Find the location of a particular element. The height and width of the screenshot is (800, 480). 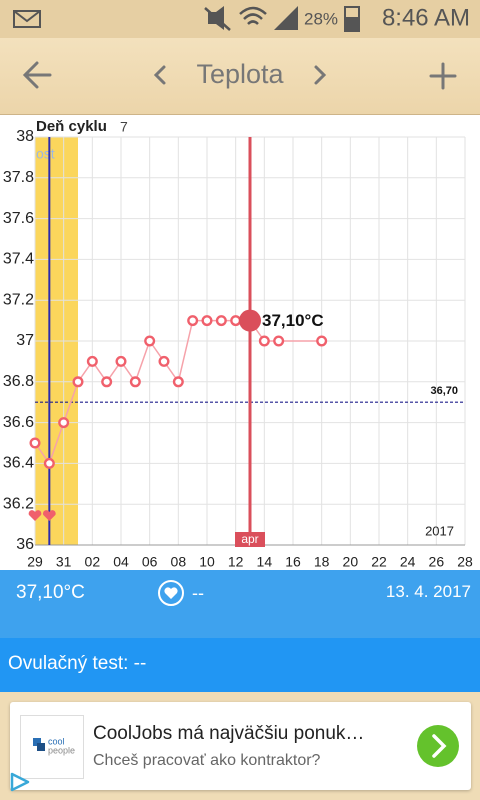

month-label: apr is located at coordinates (249, 539).